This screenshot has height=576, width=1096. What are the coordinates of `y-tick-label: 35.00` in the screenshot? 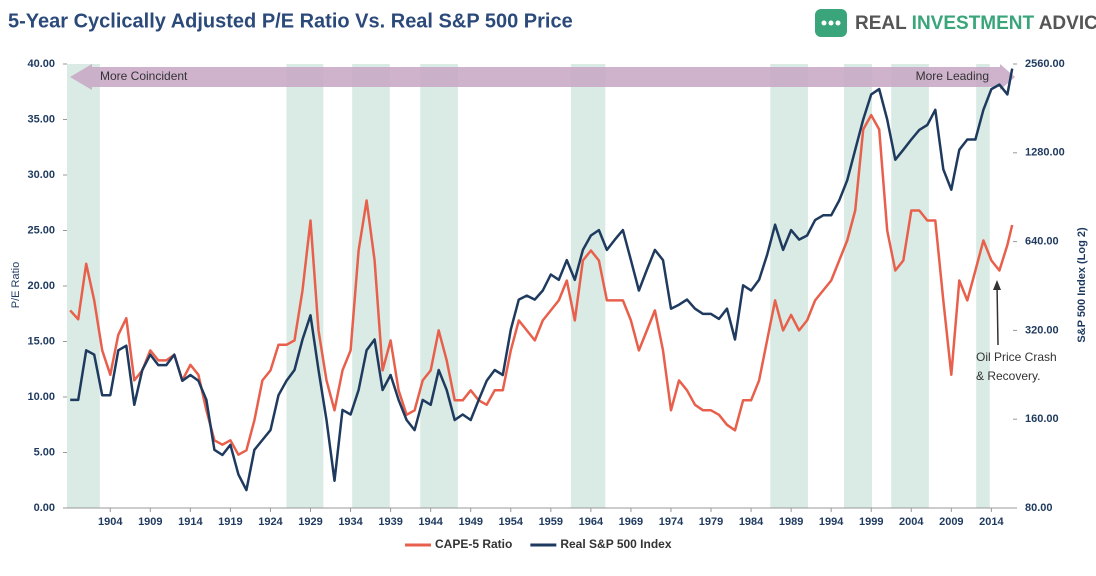 It's located at (41, 119).